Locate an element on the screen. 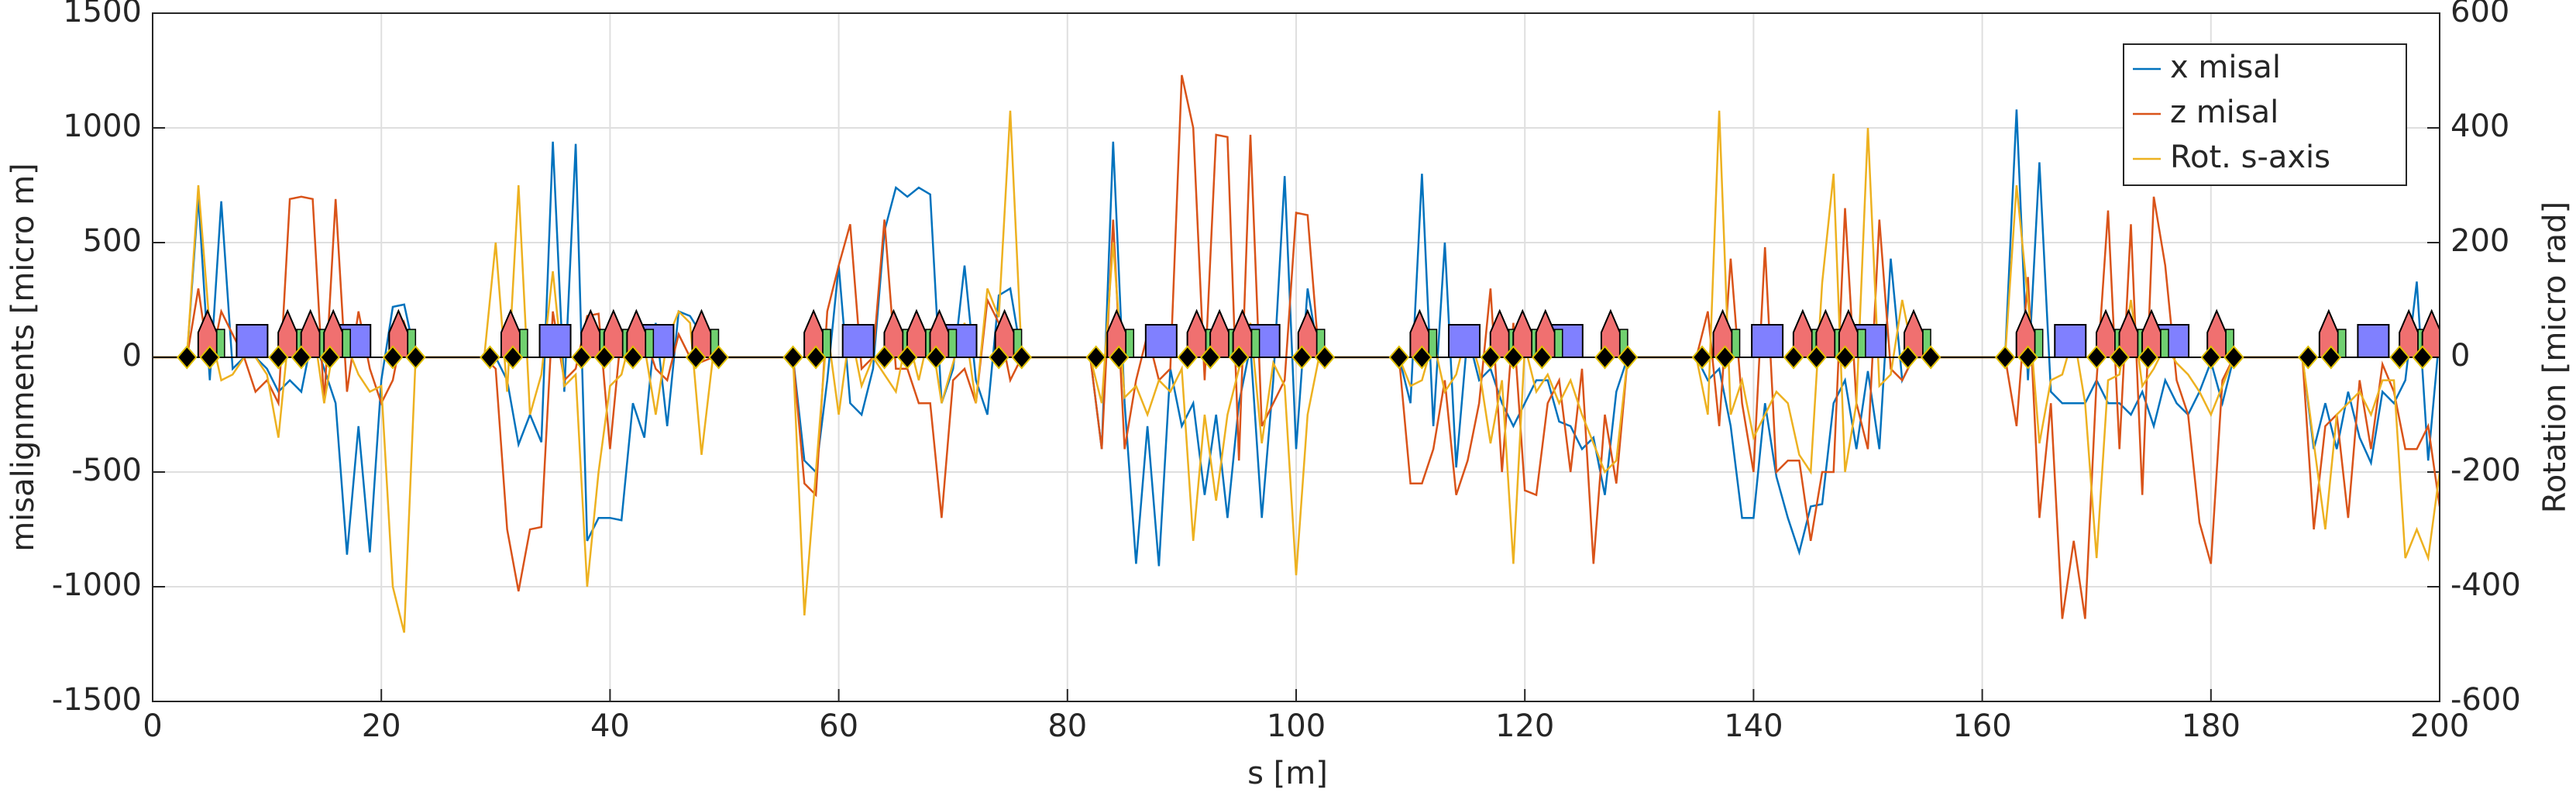 The height and width of the screenshot is (796, 2576). legend-label: z misal is located at coordinates (2224, 112).